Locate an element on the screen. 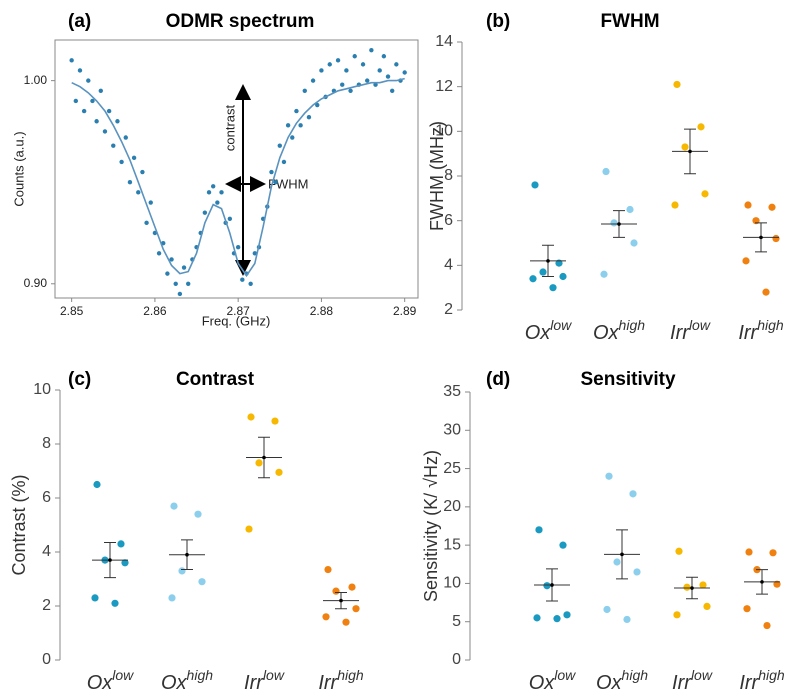 The image size is (810, 692). annotation: FWHM is located at coordinates (288, 183).